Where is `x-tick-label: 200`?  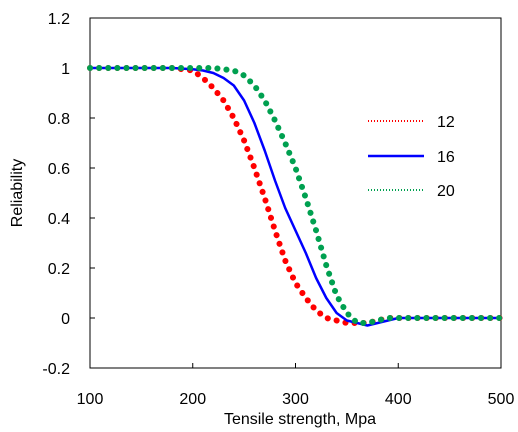 x-tick-label: 200 is located at coordinates (192, 399).